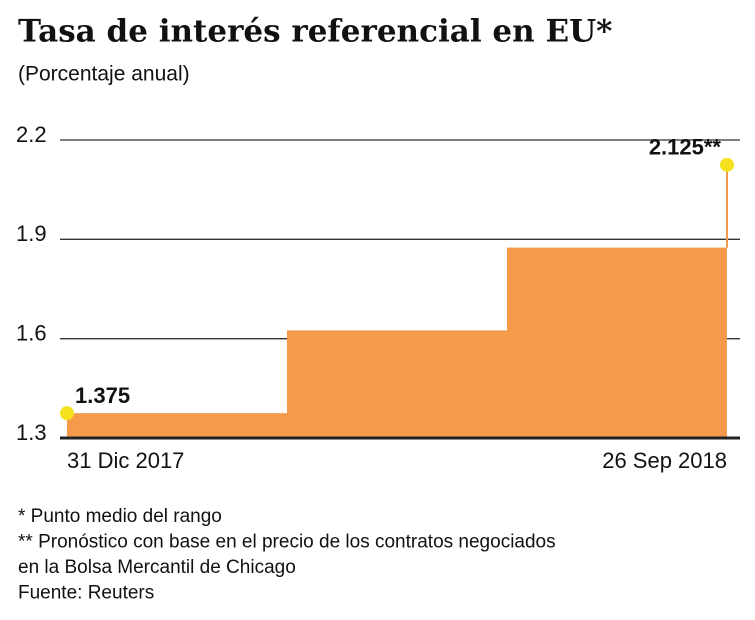 This screenshot has width=755, height=620. What do you see at coordinates (104, 74) in the screenshot?
I see `chart-subtitle: (Porcentaje anual)` at bounding box center [104, 74].